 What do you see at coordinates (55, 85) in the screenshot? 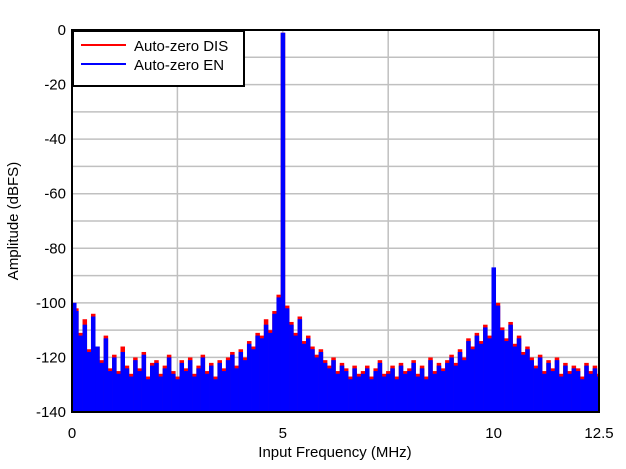
I see `y-tick-label: -20` at bounding box center [55, 85].